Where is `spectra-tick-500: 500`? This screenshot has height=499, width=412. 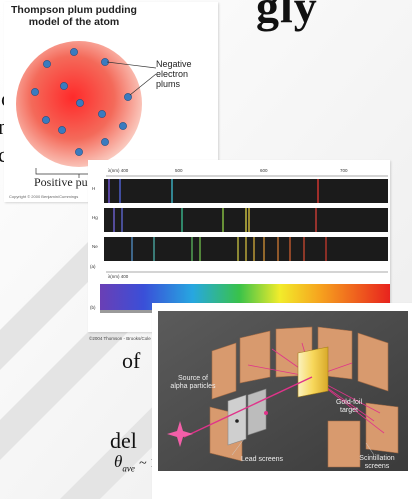
spectra-tick-500: 500 is located at coordinates (179, 170).